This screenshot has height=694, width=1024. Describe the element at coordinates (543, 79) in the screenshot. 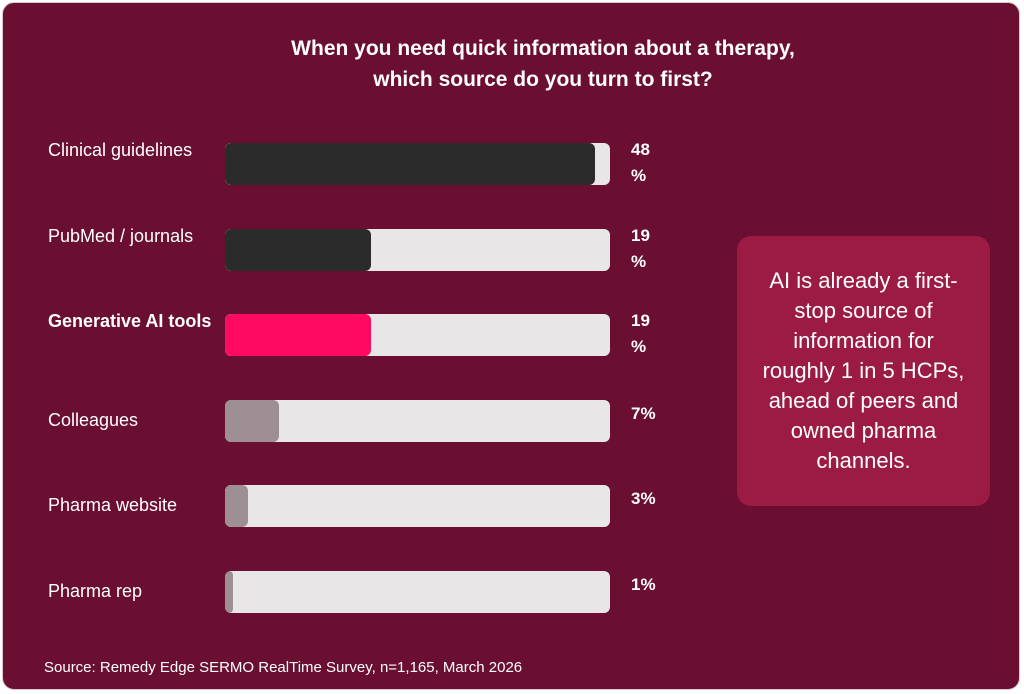

I see `chart-title-line-2: which source do you turn to first?` at that location.